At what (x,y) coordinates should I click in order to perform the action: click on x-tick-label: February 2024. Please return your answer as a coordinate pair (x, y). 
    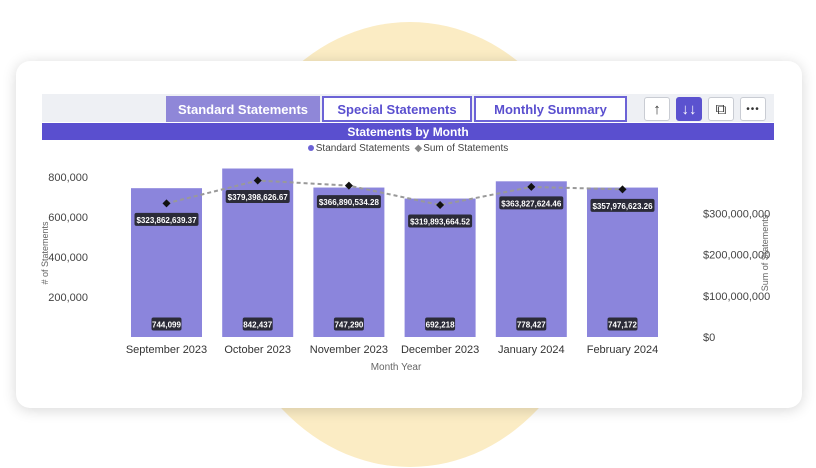
    Looking at the image, I should click on (623, 350).